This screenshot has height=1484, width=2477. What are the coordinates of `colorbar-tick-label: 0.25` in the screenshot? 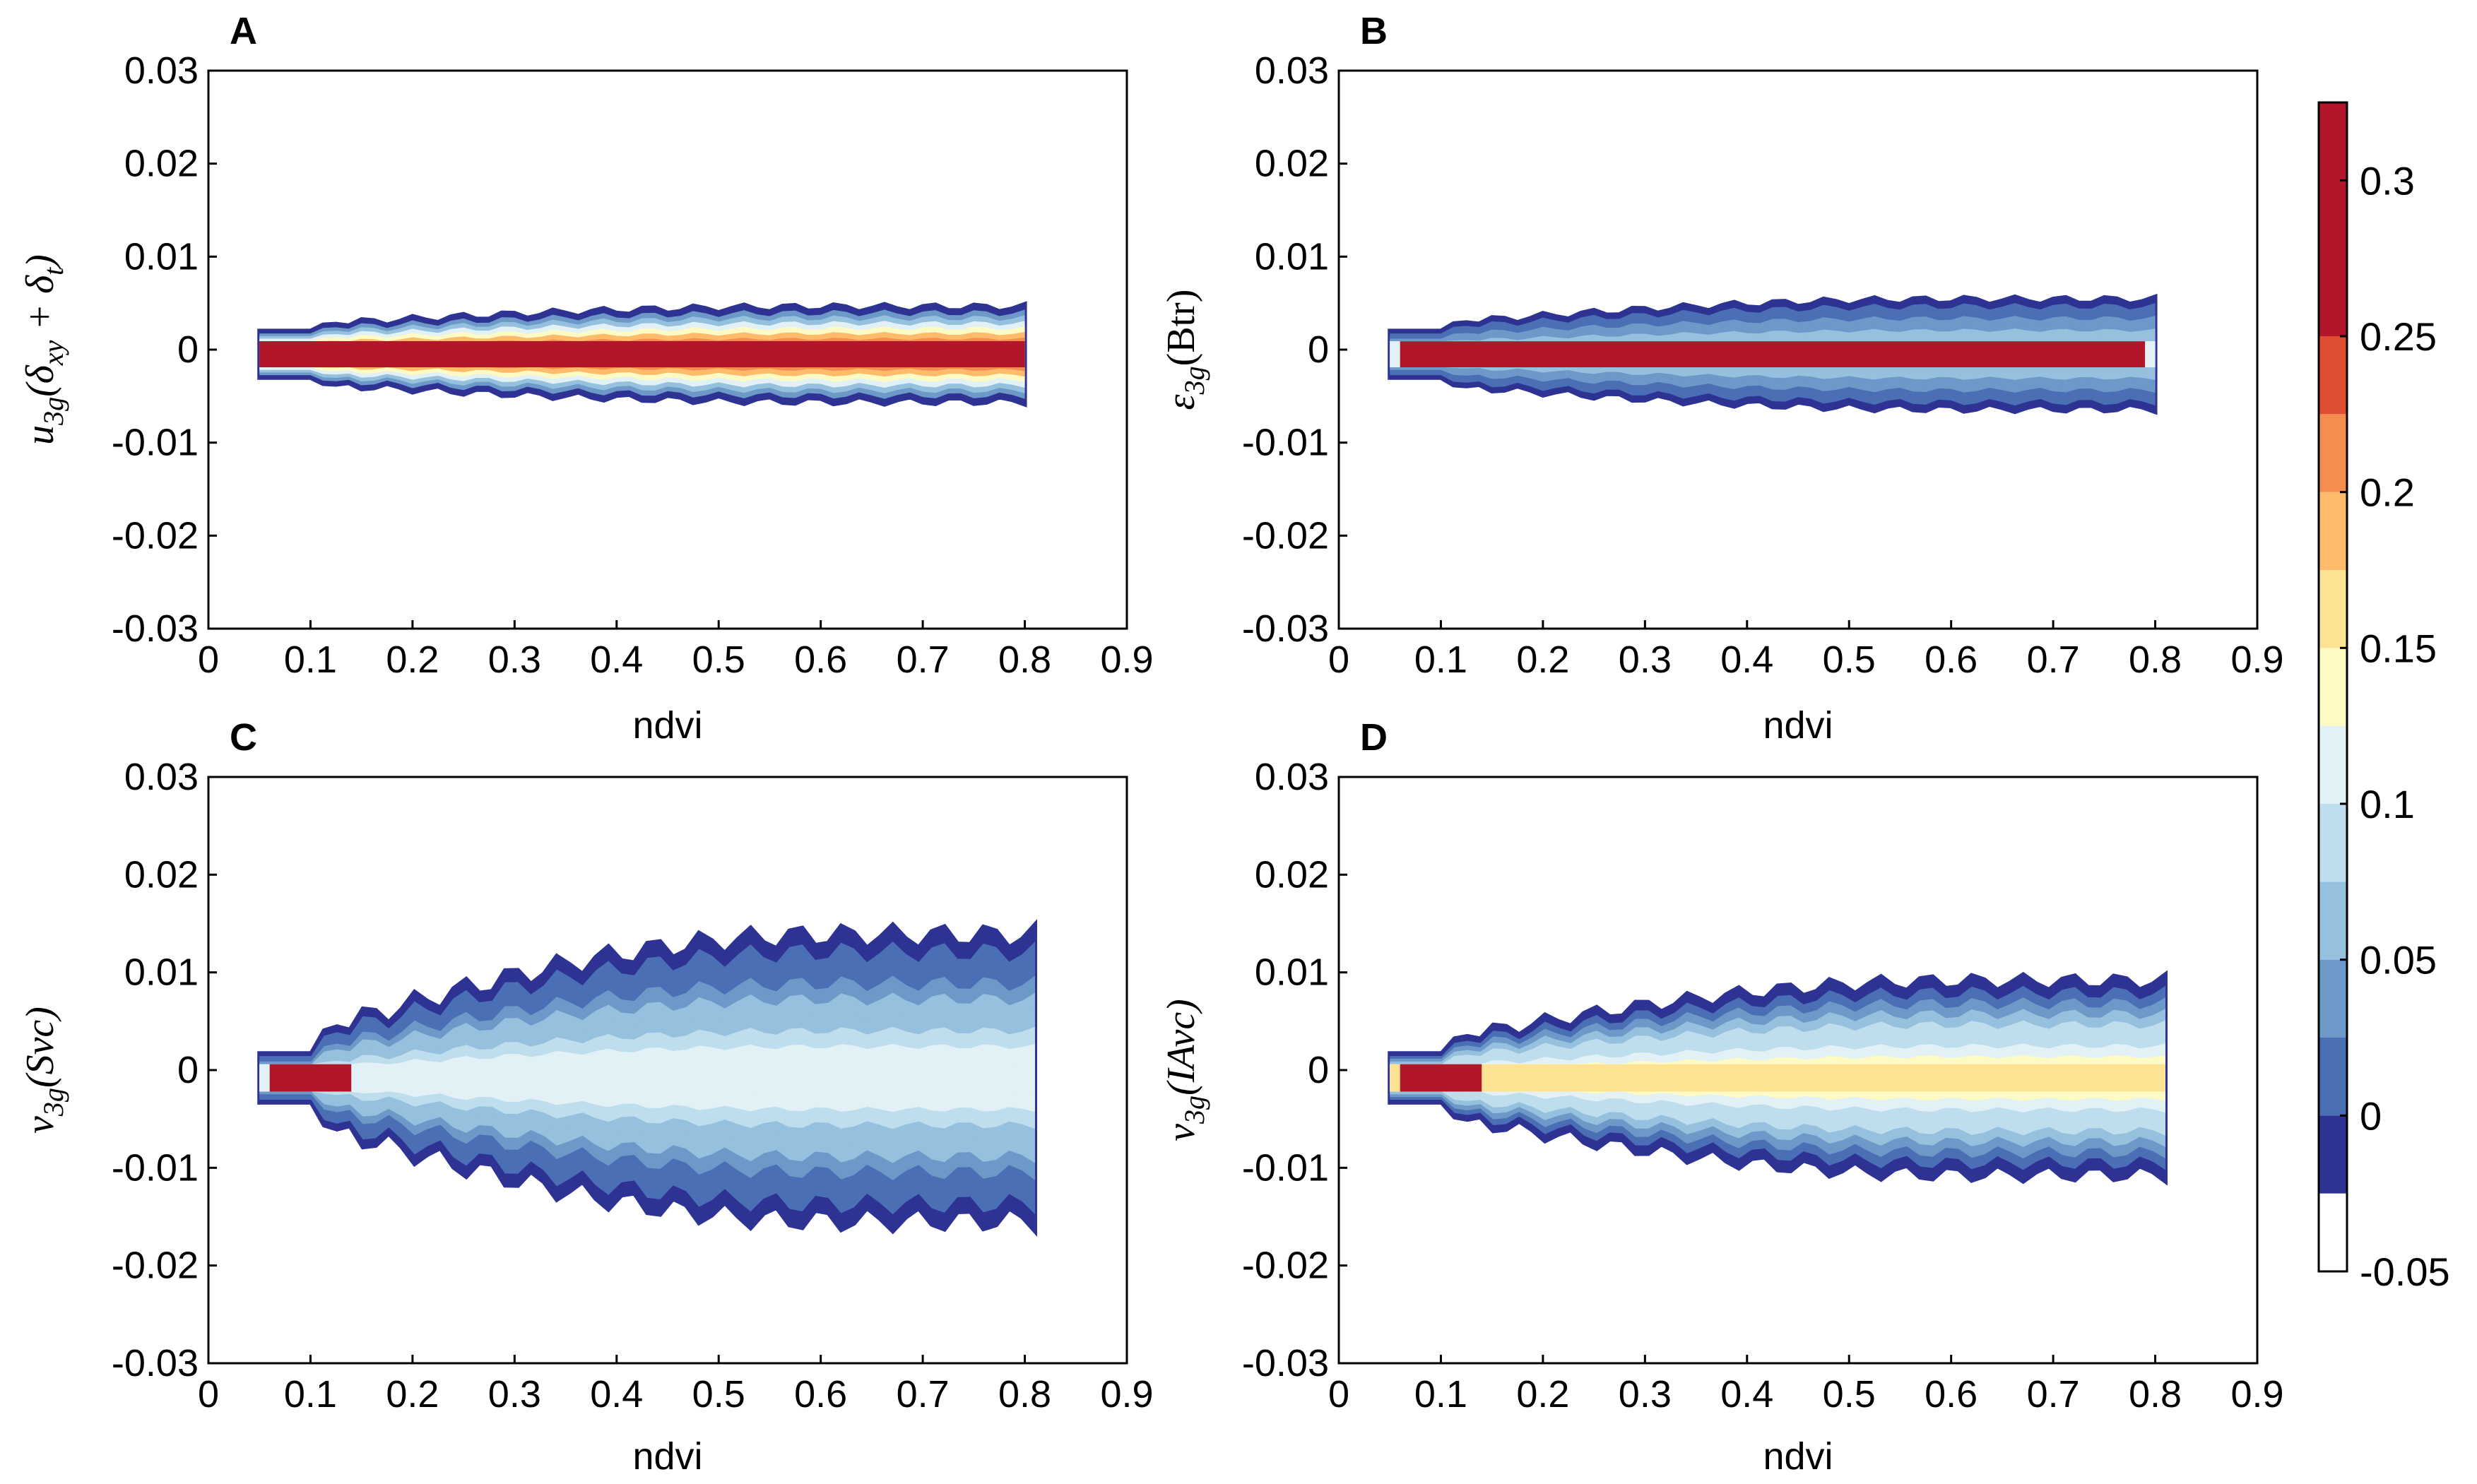 It's located at (2398, 336).